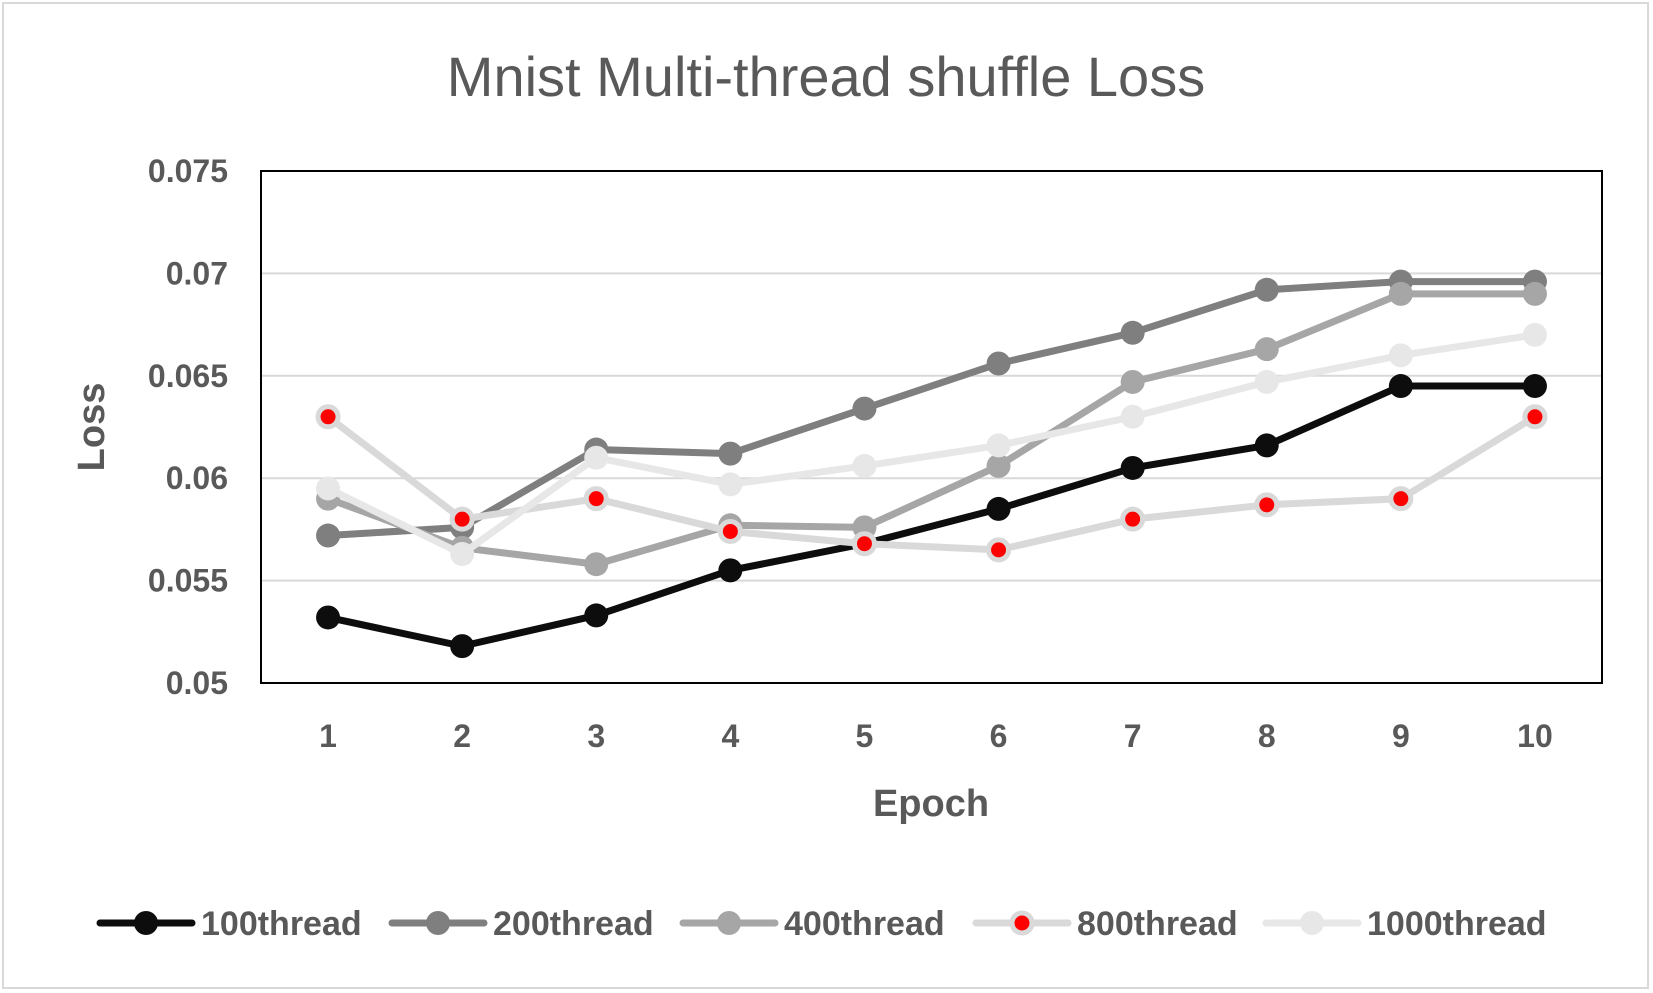  Describe the element at coordinates (281, 924) in the screenshot. I see `legend-label: 100thread` at that location.